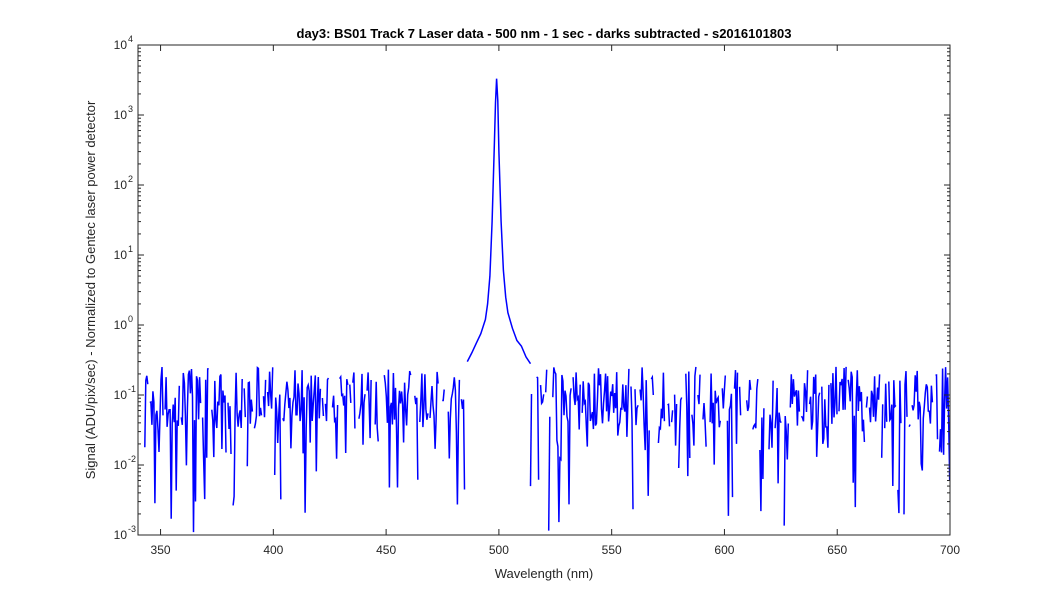 The height and width of the screenshot is (600, 1050). I want to click on y-tick-exponent: -2, so click(132, 459).